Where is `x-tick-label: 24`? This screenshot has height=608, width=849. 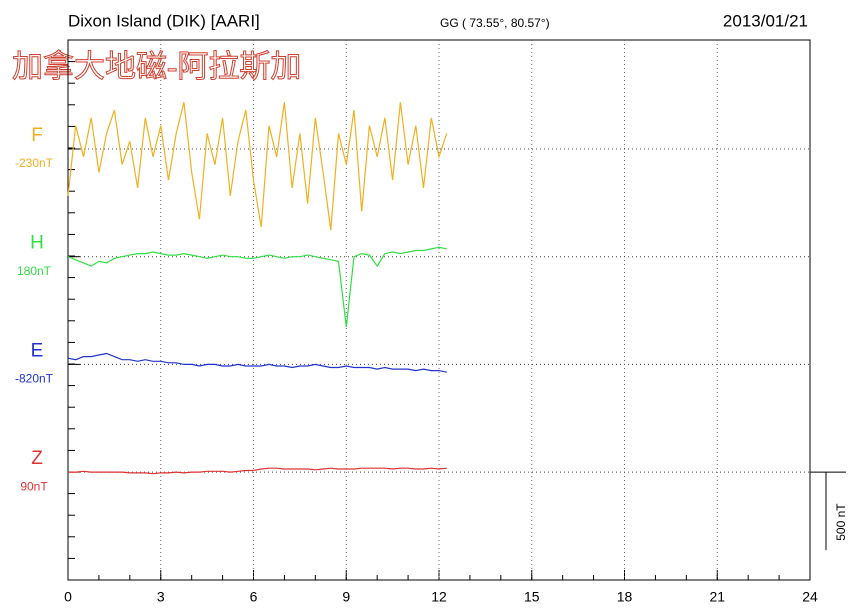
x-tick-label: 24 is located at coordinates (810, 597).